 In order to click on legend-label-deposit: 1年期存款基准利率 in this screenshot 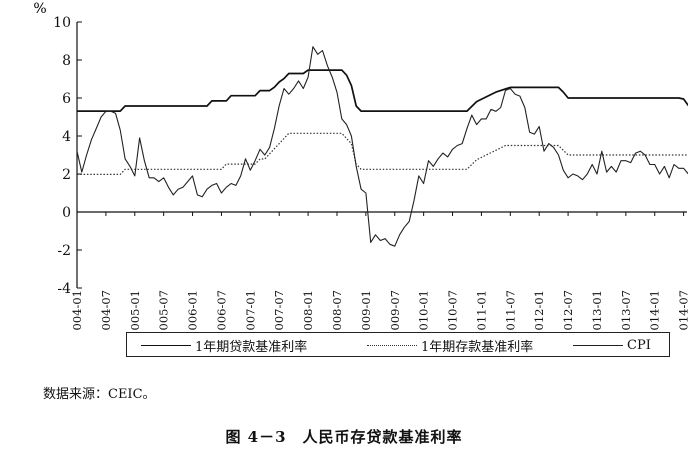, I will do `click(477, 347)`.